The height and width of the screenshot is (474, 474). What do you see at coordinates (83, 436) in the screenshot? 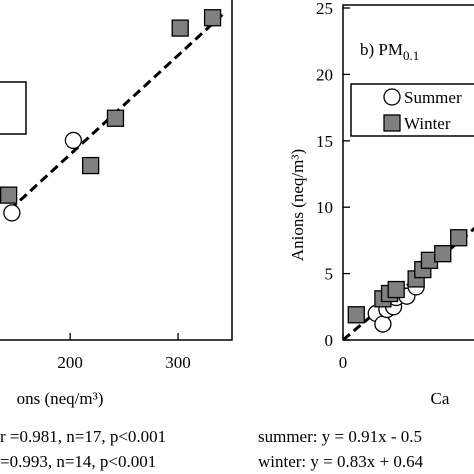
I see `stats-text: r =0.981, n=17, p<0.001` at bounding box center [83, 436].